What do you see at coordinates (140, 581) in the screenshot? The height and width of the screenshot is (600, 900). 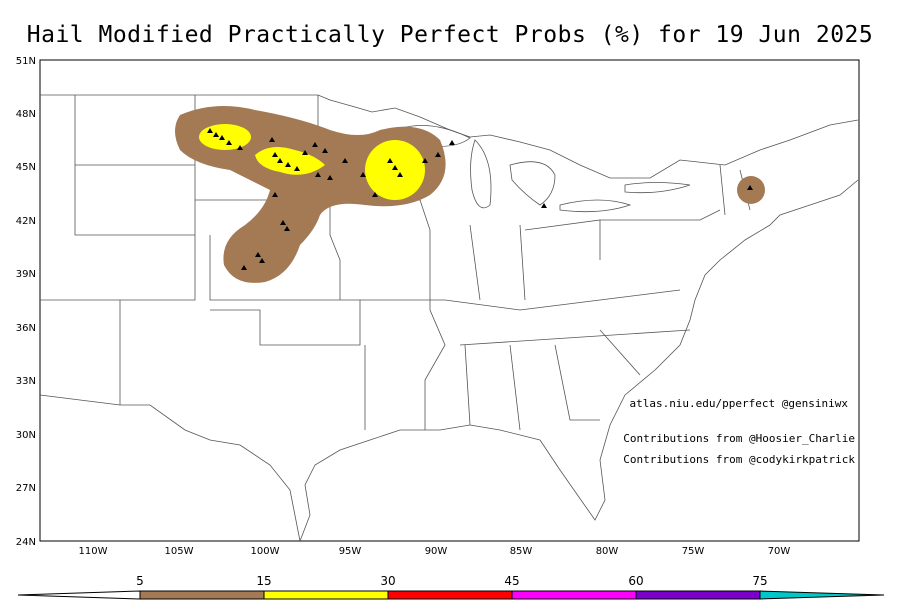 I see `colorbar-label: 5` at bounding box center [140, 581].